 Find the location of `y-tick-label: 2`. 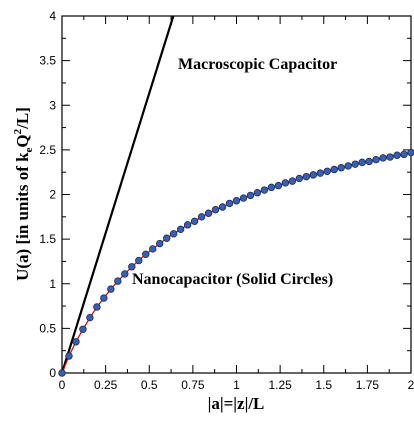

y-tick-label: 2 is located at coordinates (52, 195).